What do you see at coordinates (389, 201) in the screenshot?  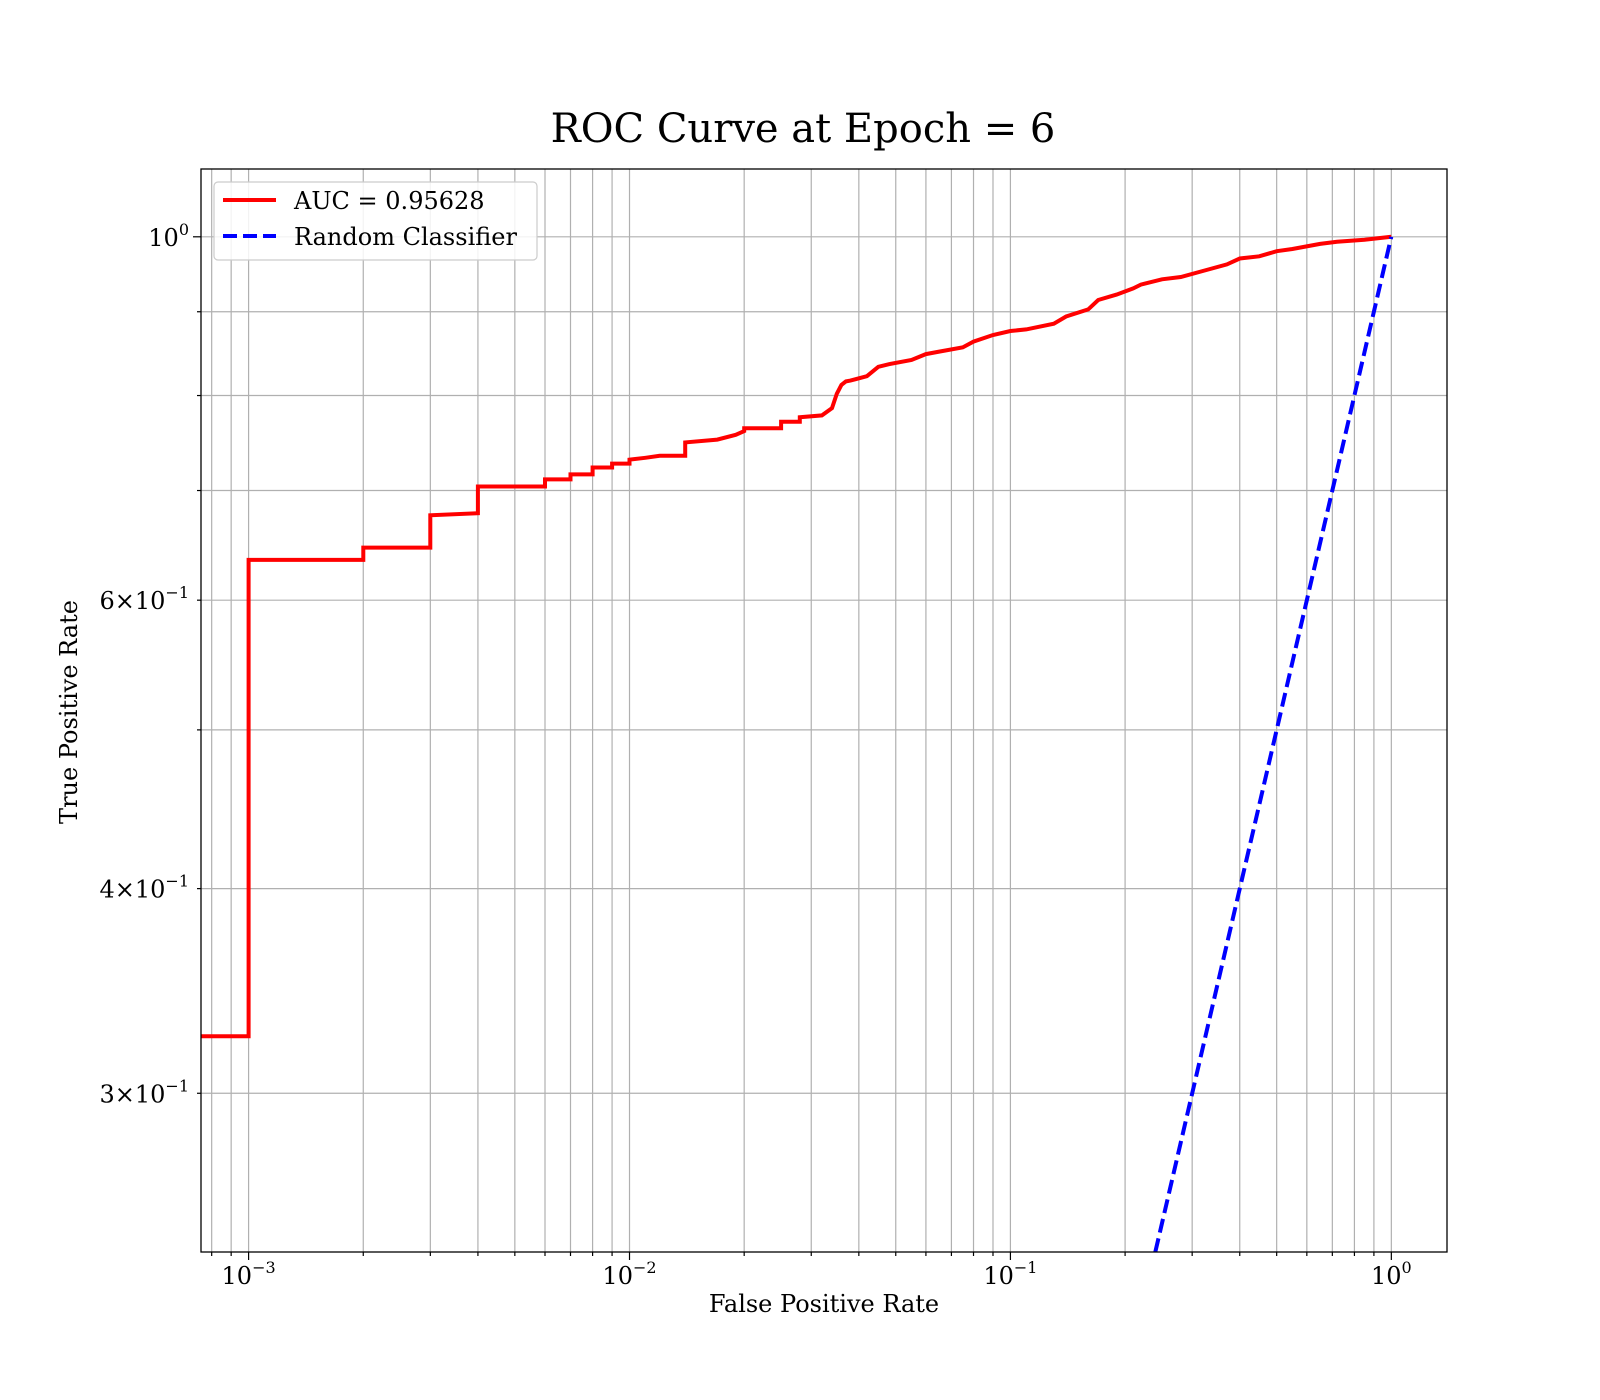 I see `legend-label-auc: AUC = 0.95628` at bounding box center [389, 201].